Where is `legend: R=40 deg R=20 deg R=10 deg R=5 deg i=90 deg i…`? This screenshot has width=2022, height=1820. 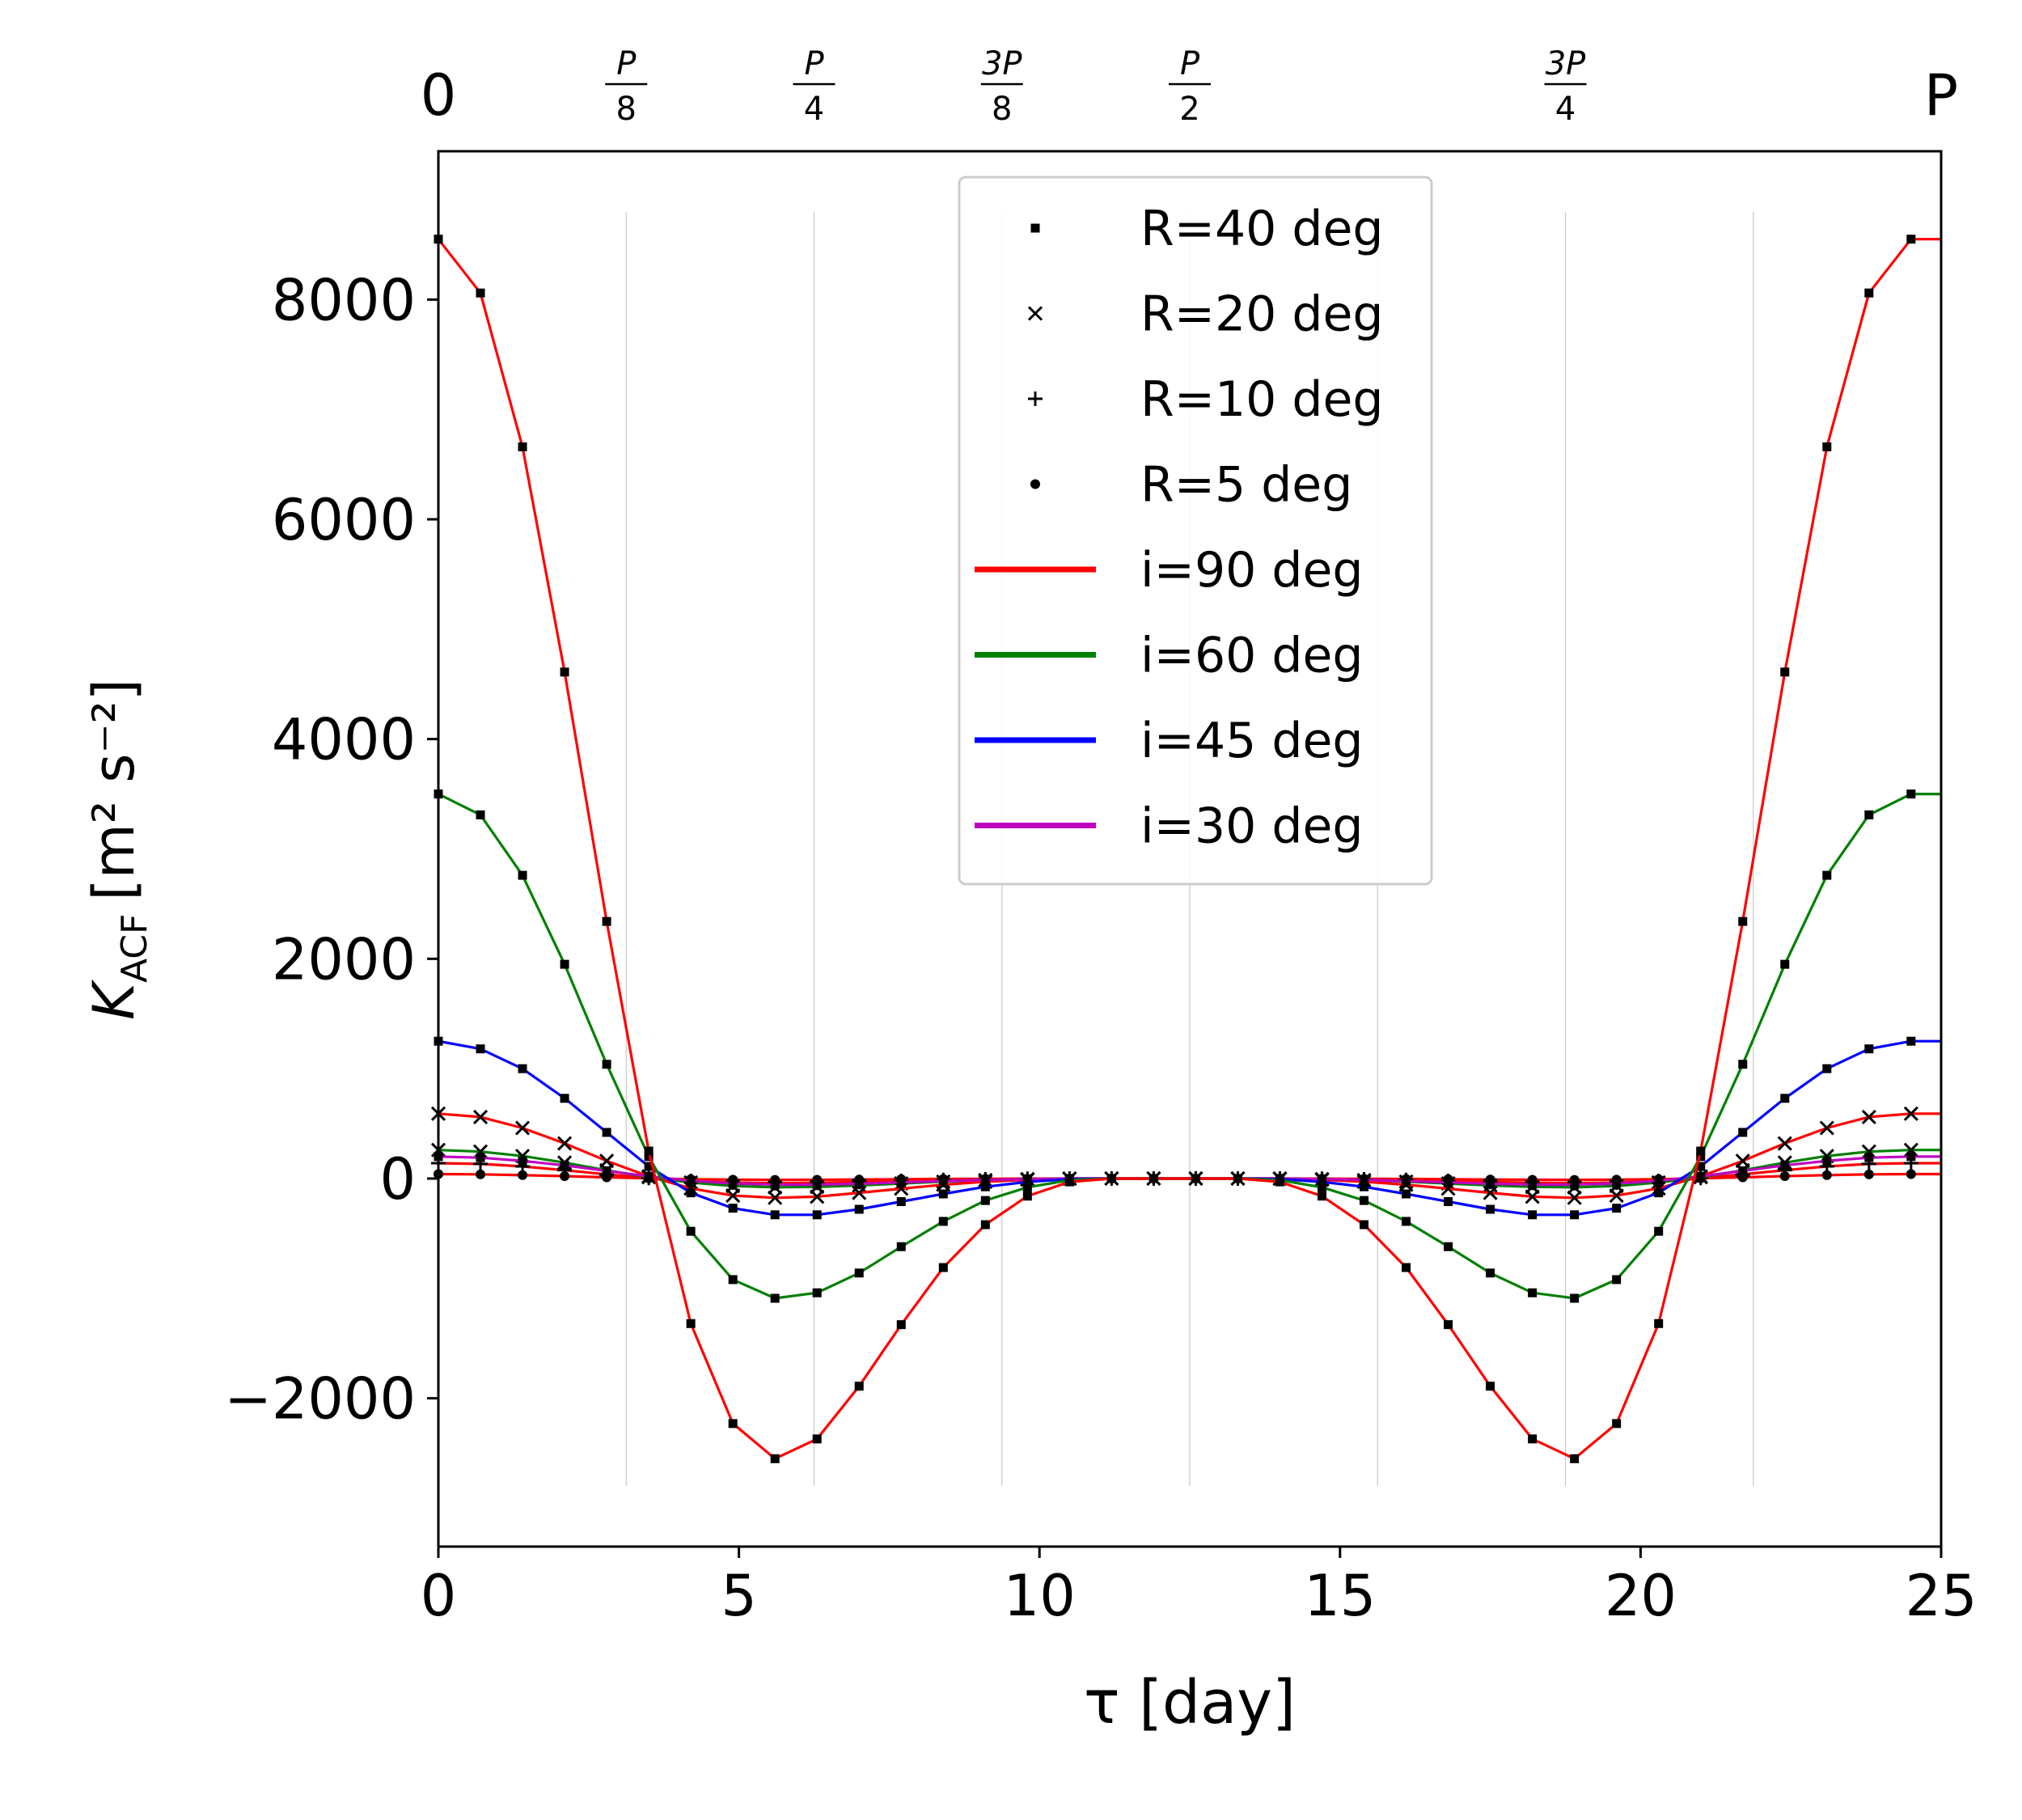
legend: R=40 deg R=20 deg R=10 deg R=5 deg i=90 deg i… is located at coordinates (1195, 531).